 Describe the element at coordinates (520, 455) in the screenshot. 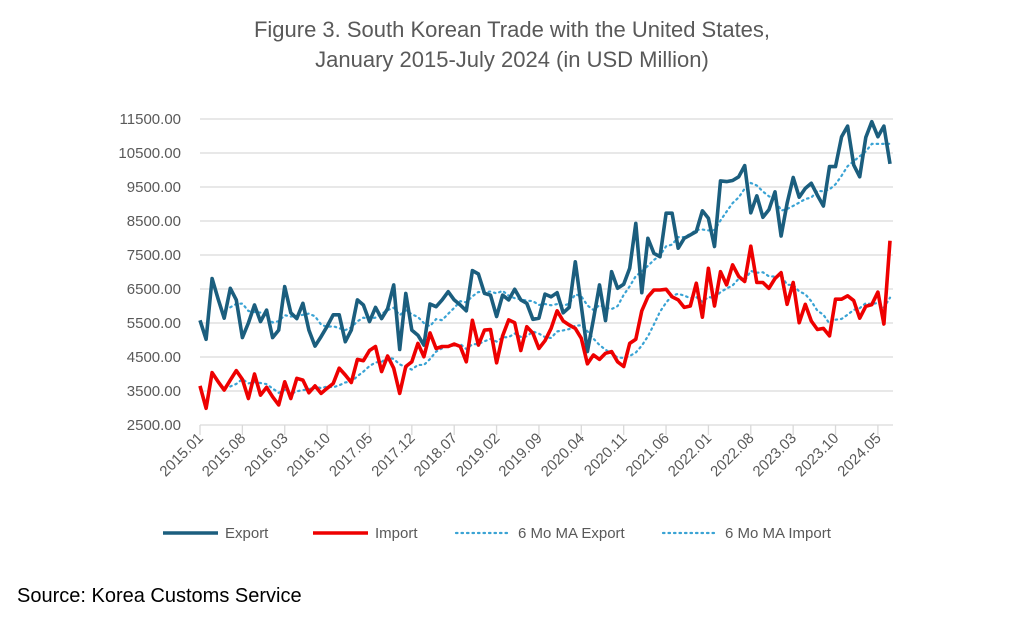

I see `x-tick-label: 2019.09` at that location.